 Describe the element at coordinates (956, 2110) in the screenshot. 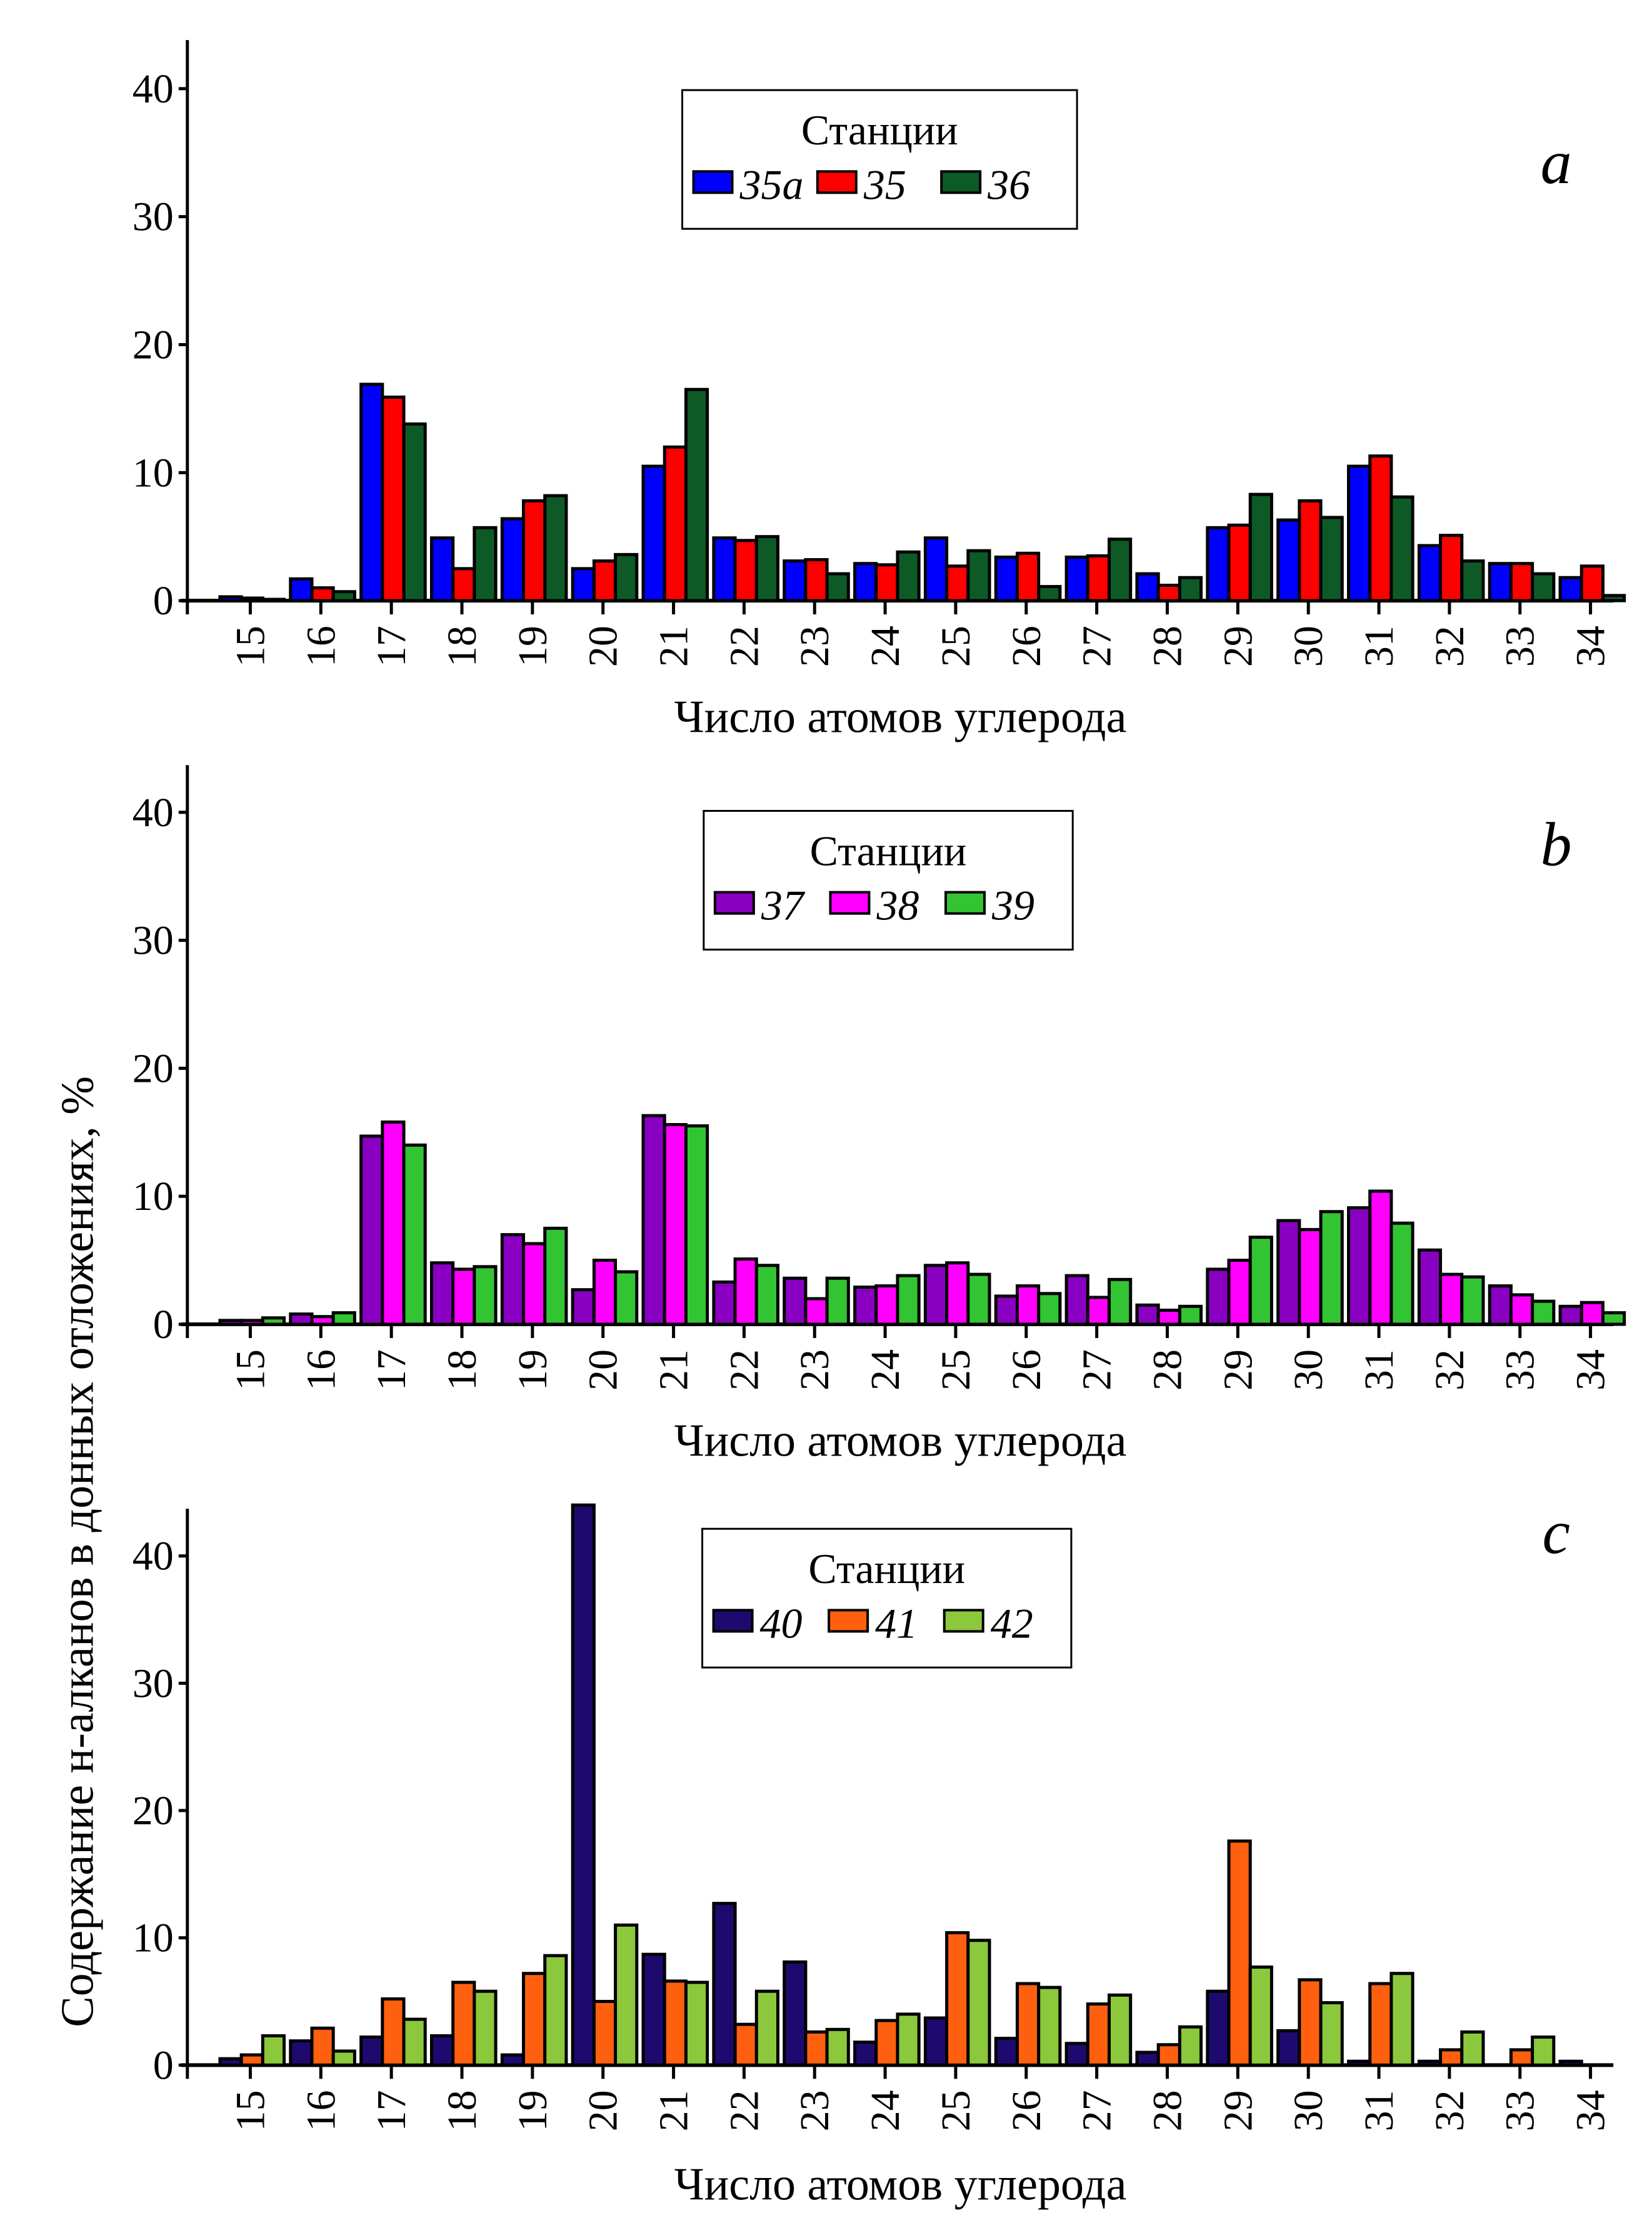

I see `x-tick-label: 25` at that location.